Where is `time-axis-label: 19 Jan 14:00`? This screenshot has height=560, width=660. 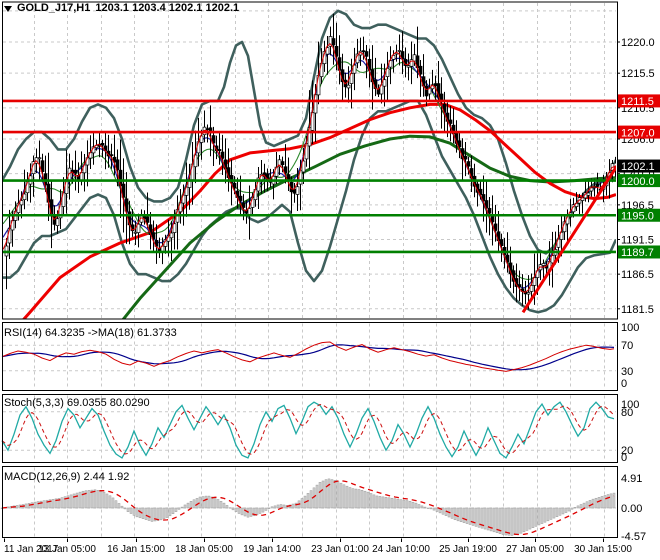 time-axis-label: 19 Jan 14:00 is located at coordinates (272, 549).